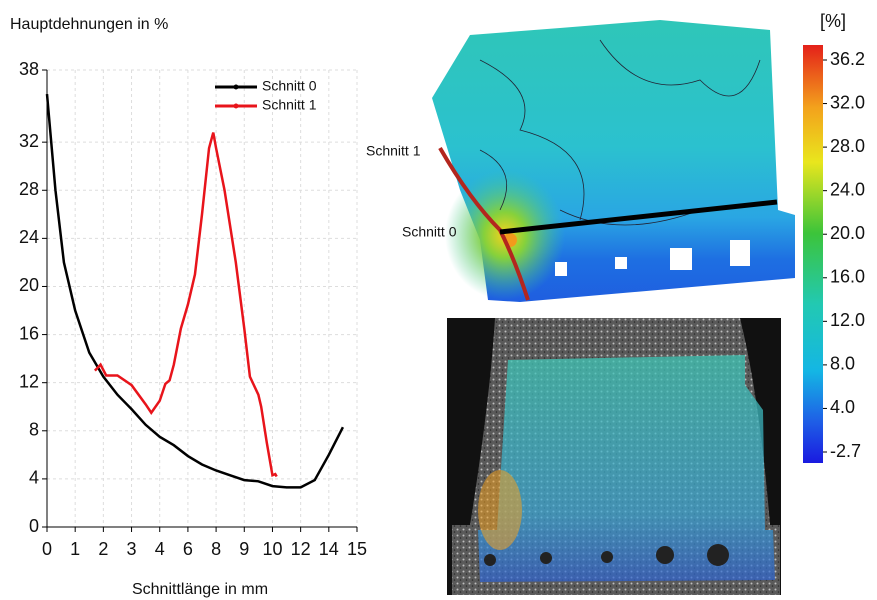 The height and width of the screenshot is (600, 877). Describe the element at coordinates (29, 141) in the screenshot. I see `y-tick-label: 32` at that location.